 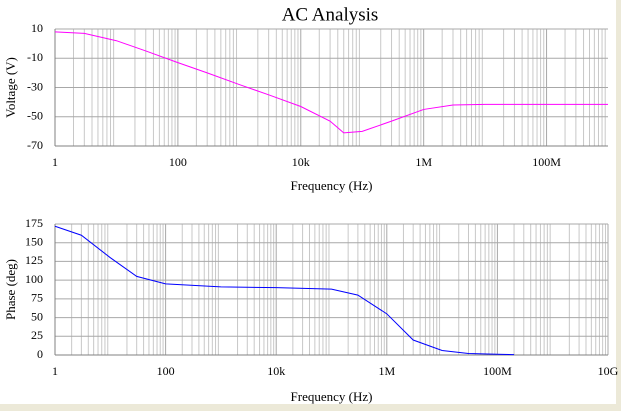 What do you see at coordinates (37, 28) in the screenshot?
I see `y-tick-label: 10` at bounding box center [37, 28].